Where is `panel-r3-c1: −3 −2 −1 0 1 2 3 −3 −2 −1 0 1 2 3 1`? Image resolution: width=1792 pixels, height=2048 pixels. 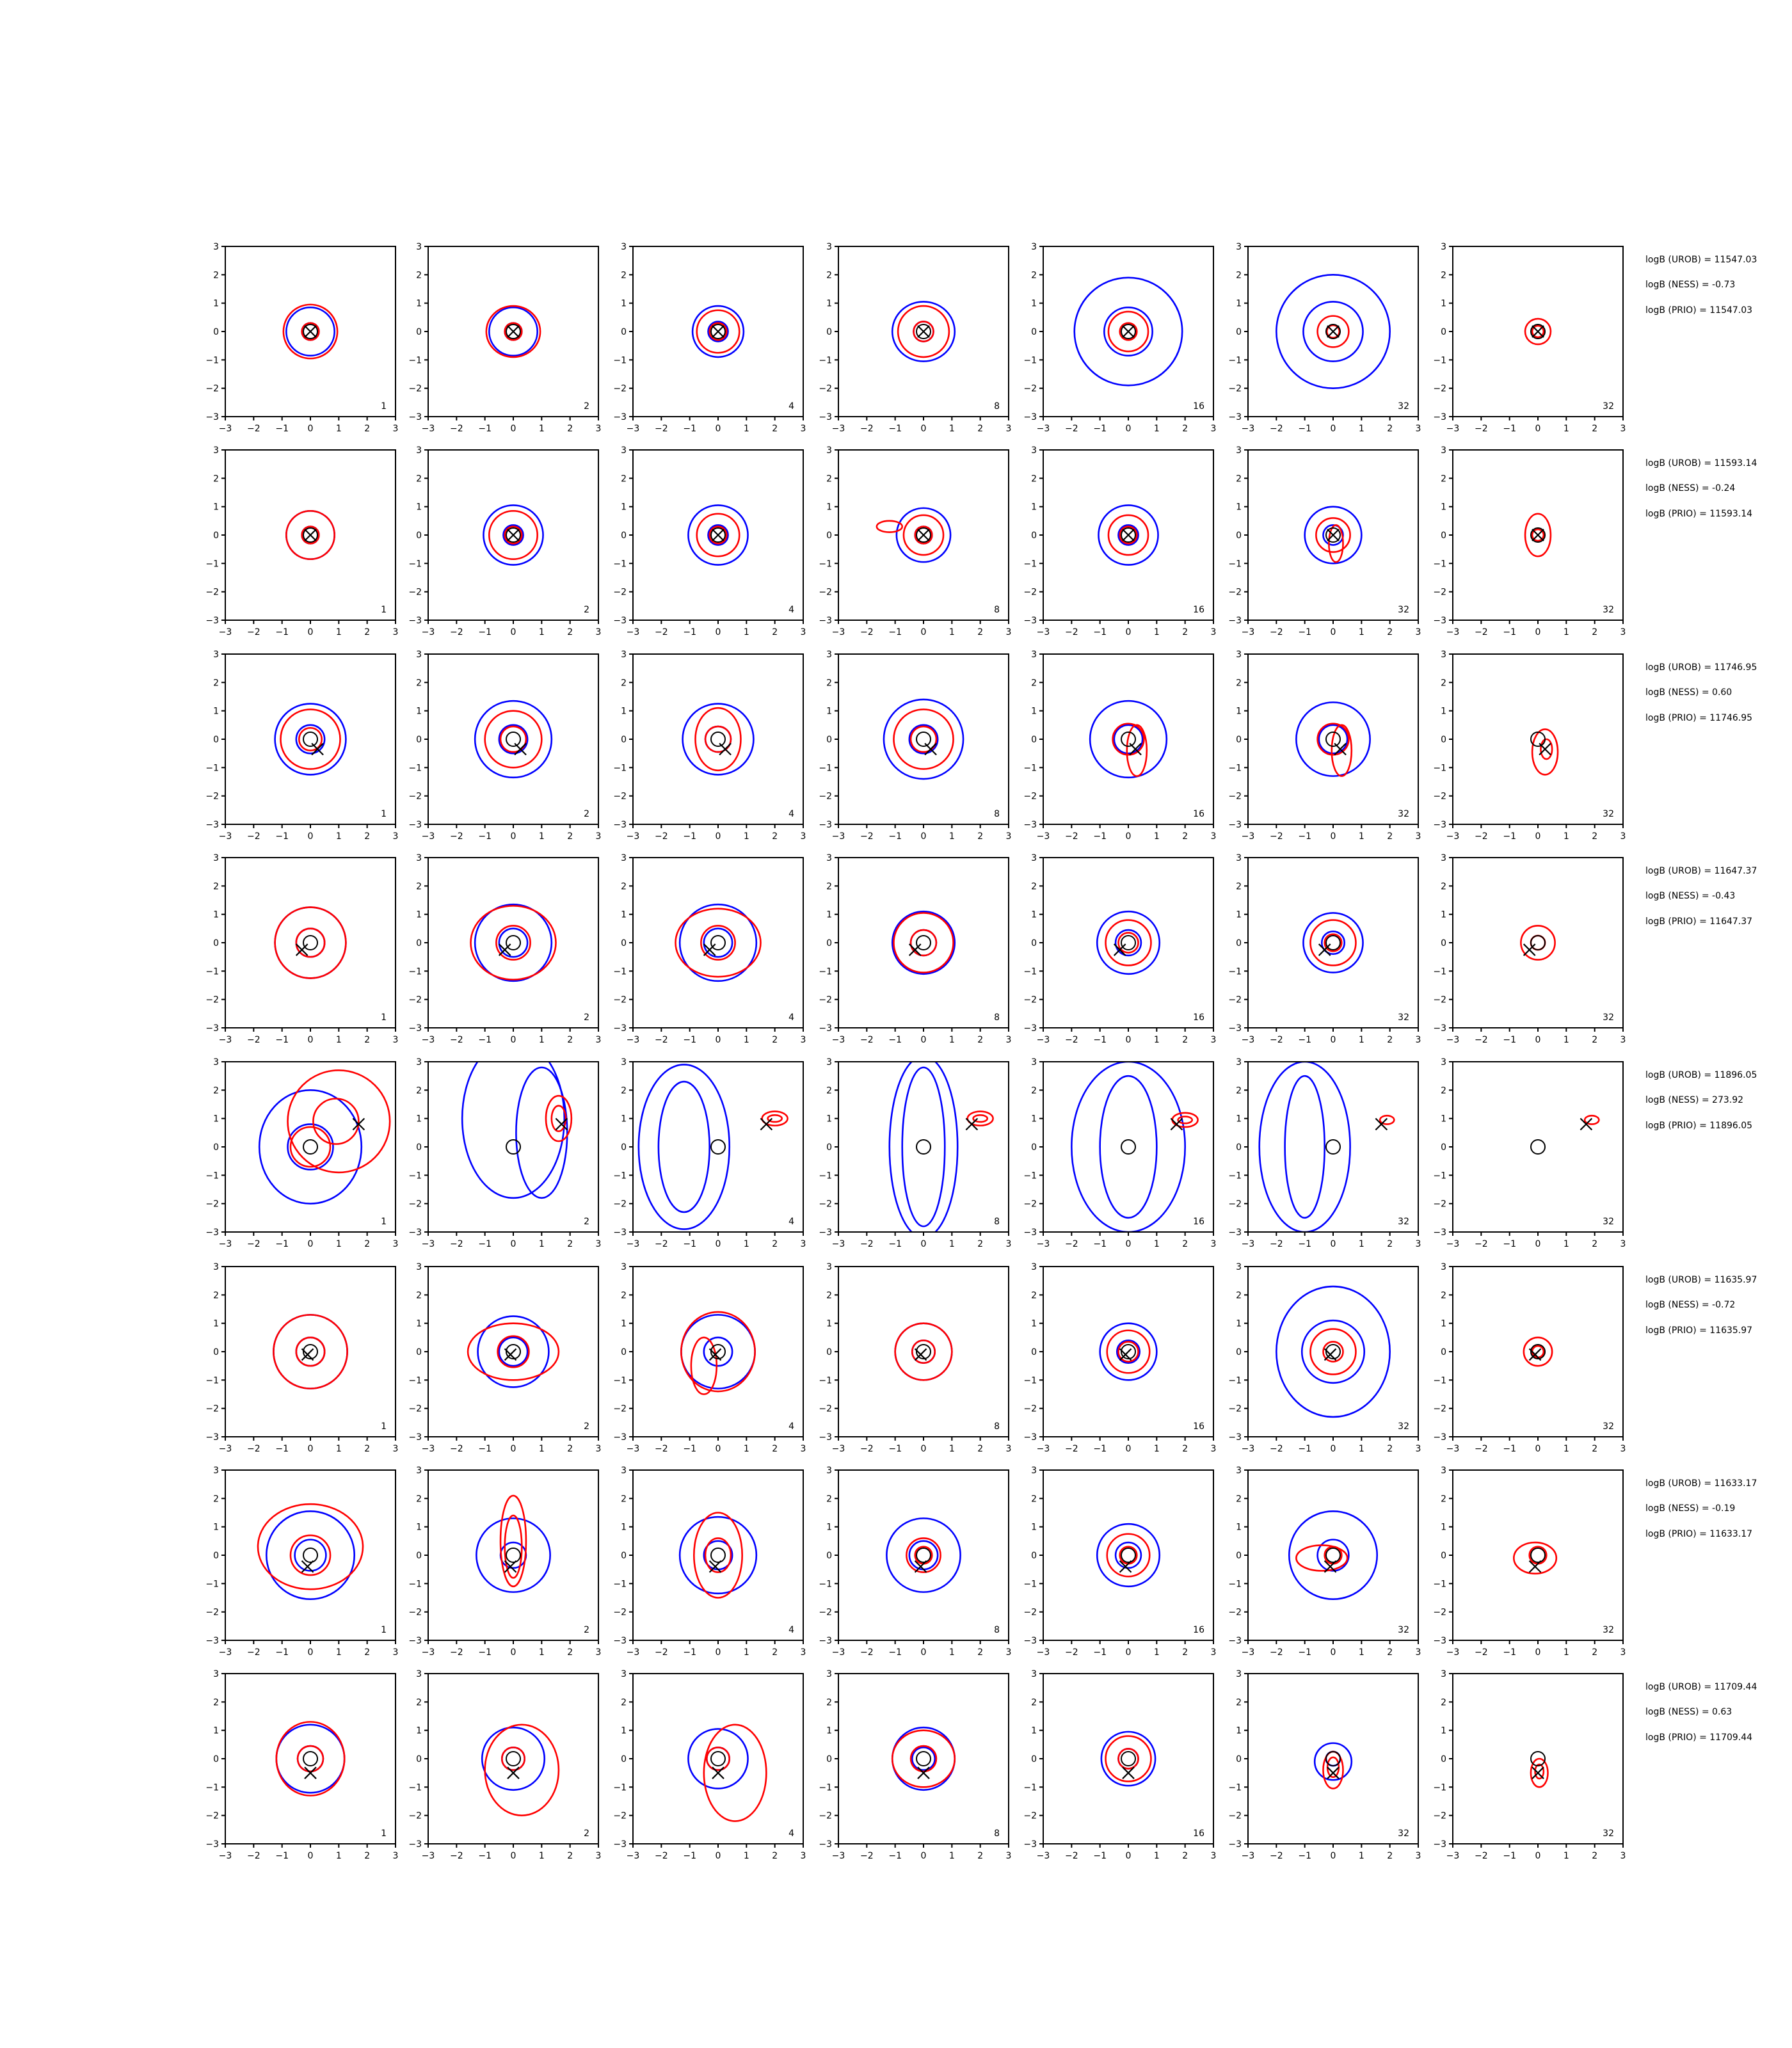
panel-r3-c1: −3 −2 −1 0 1 2 3 −3 −2 −1 0 1 2 3 1 is located at coordinates (301, 746).